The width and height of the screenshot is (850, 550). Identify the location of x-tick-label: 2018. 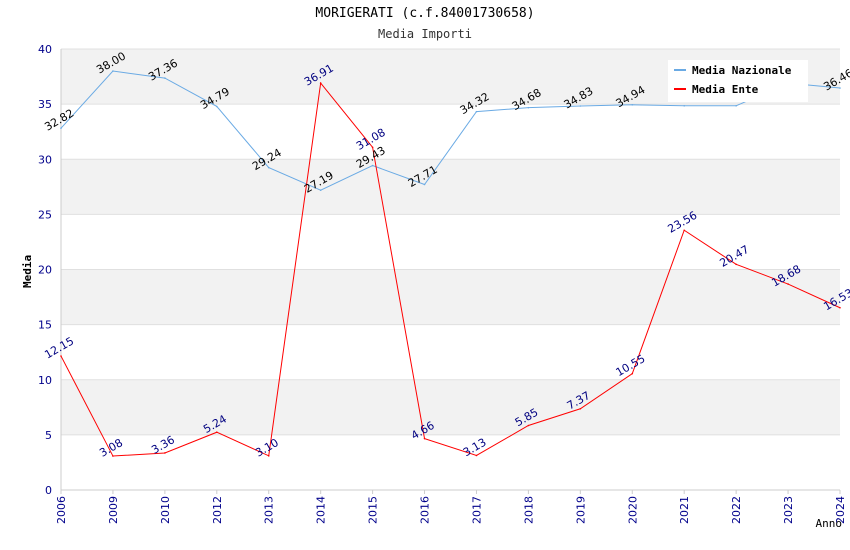
(528, 510).